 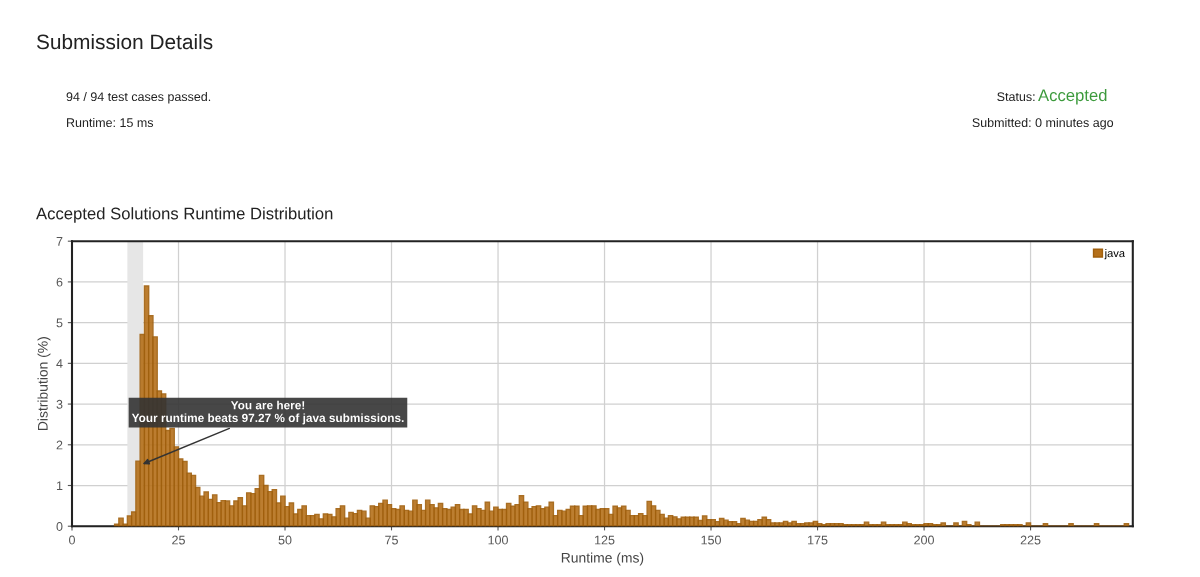 What do you see at coordinates (59, 323) in the screenshot?
I see `y-tick-label: 5` at bounding box center [59, 323].